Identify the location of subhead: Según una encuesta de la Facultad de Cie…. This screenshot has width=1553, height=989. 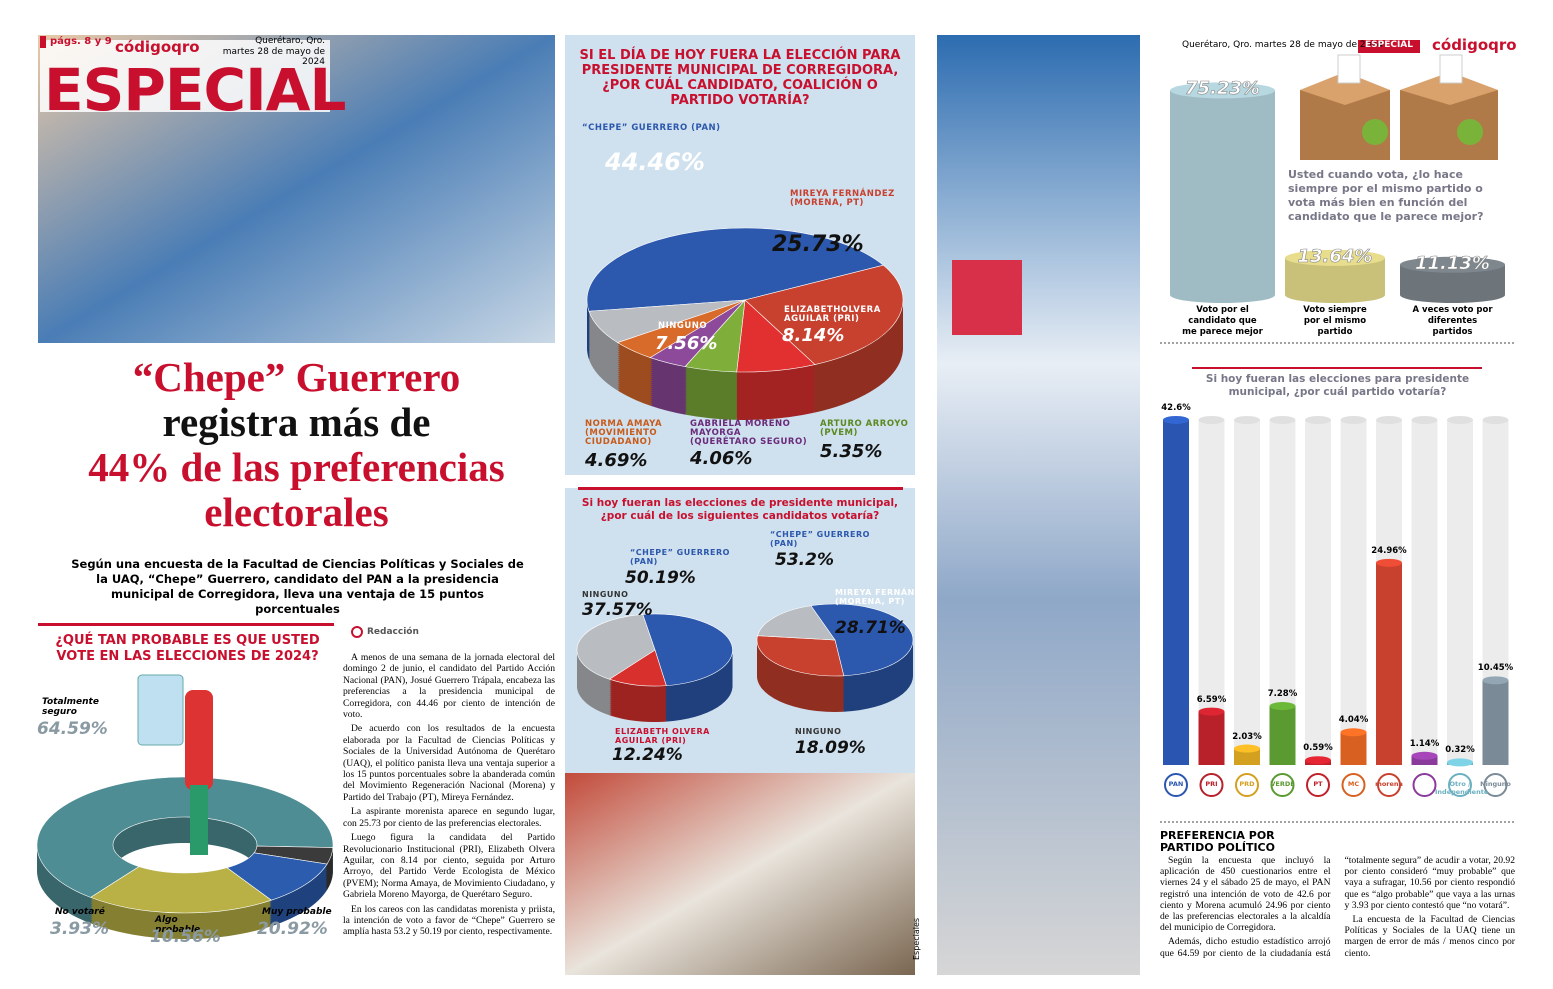
(297, 586).